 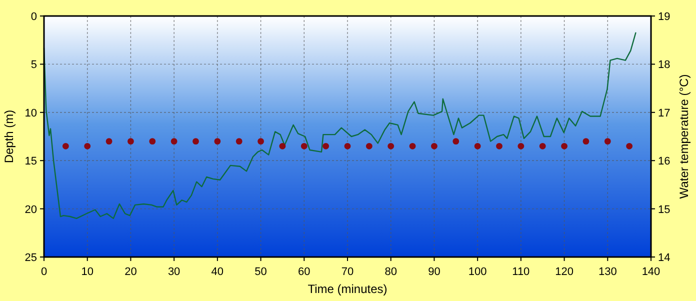 I want to click on x-tick-label: 100, so click(x=477, y=272).